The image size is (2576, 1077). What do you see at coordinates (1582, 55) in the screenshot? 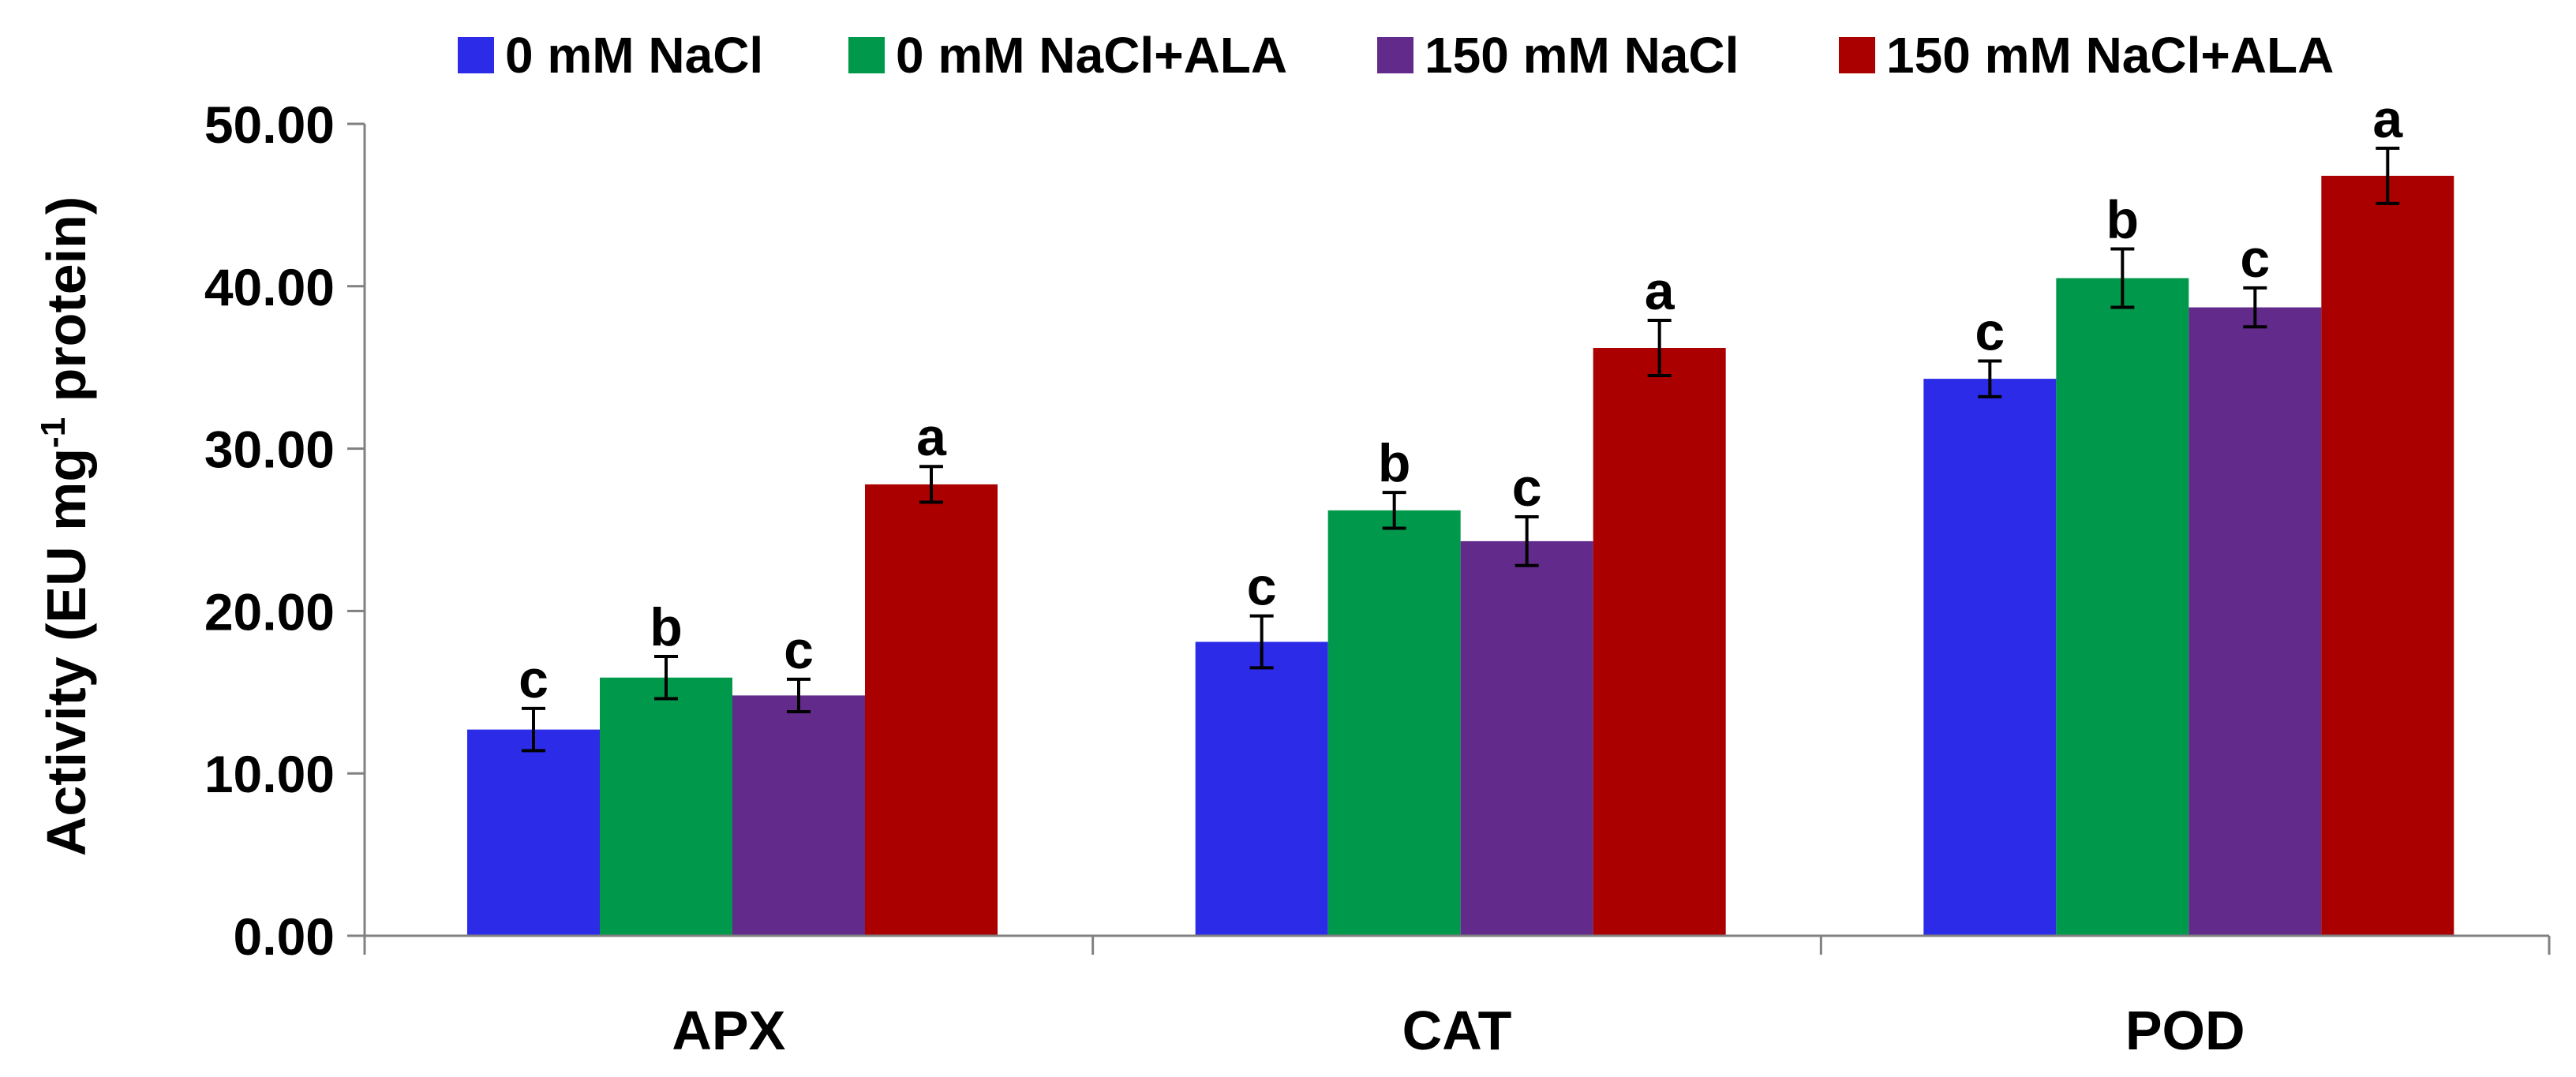
I see `legend-entry-label: 150 mM NaCl` at bounding box center [1582, 55].